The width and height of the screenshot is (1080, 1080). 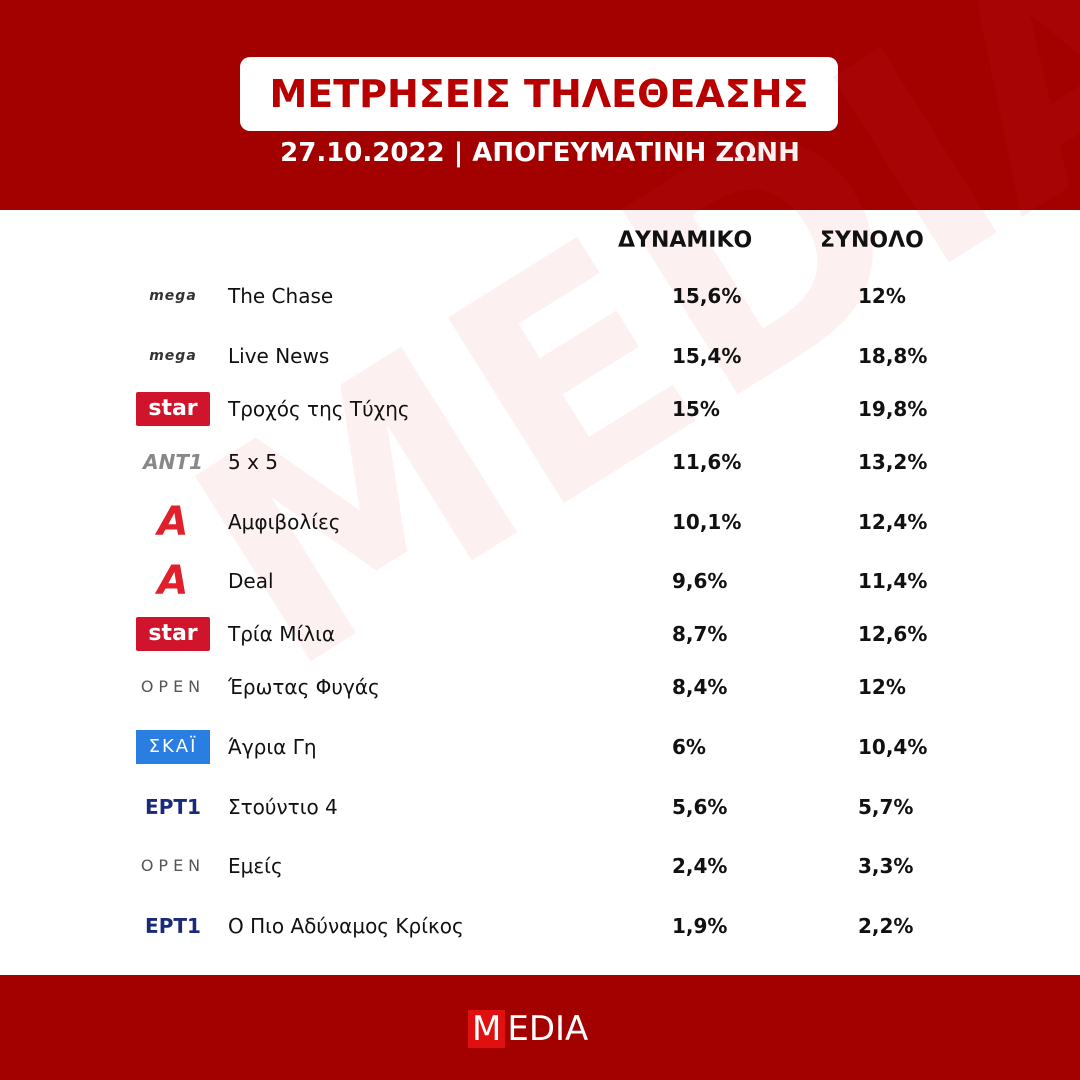 I want to click on synolo-value: 10,4%, so click(x=893, y=747).